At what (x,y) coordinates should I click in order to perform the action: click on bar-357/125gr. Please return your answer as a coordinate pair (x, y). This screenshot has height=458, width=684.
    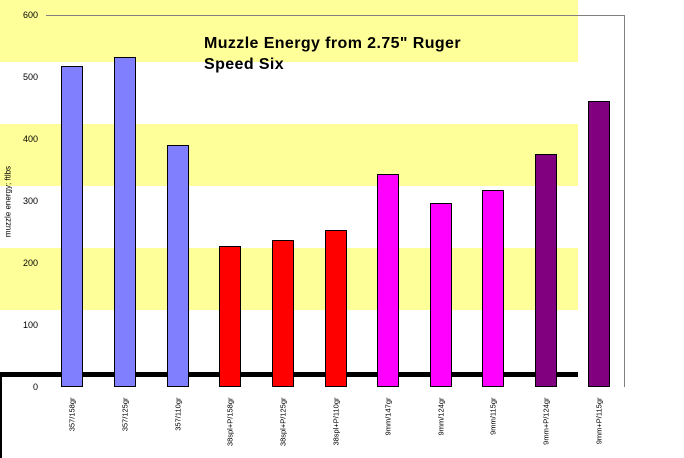
    Looking at the image, I should click on (125, 222).